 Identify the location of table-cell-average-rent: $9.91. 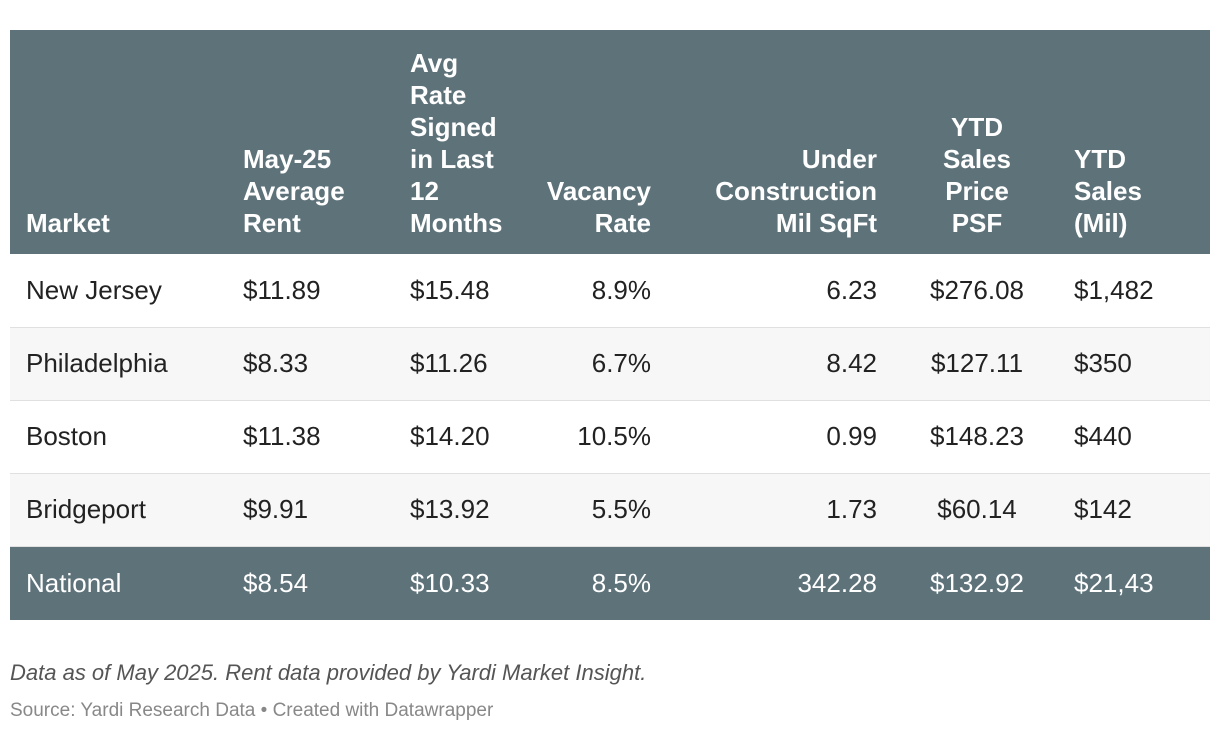
(276, 509).